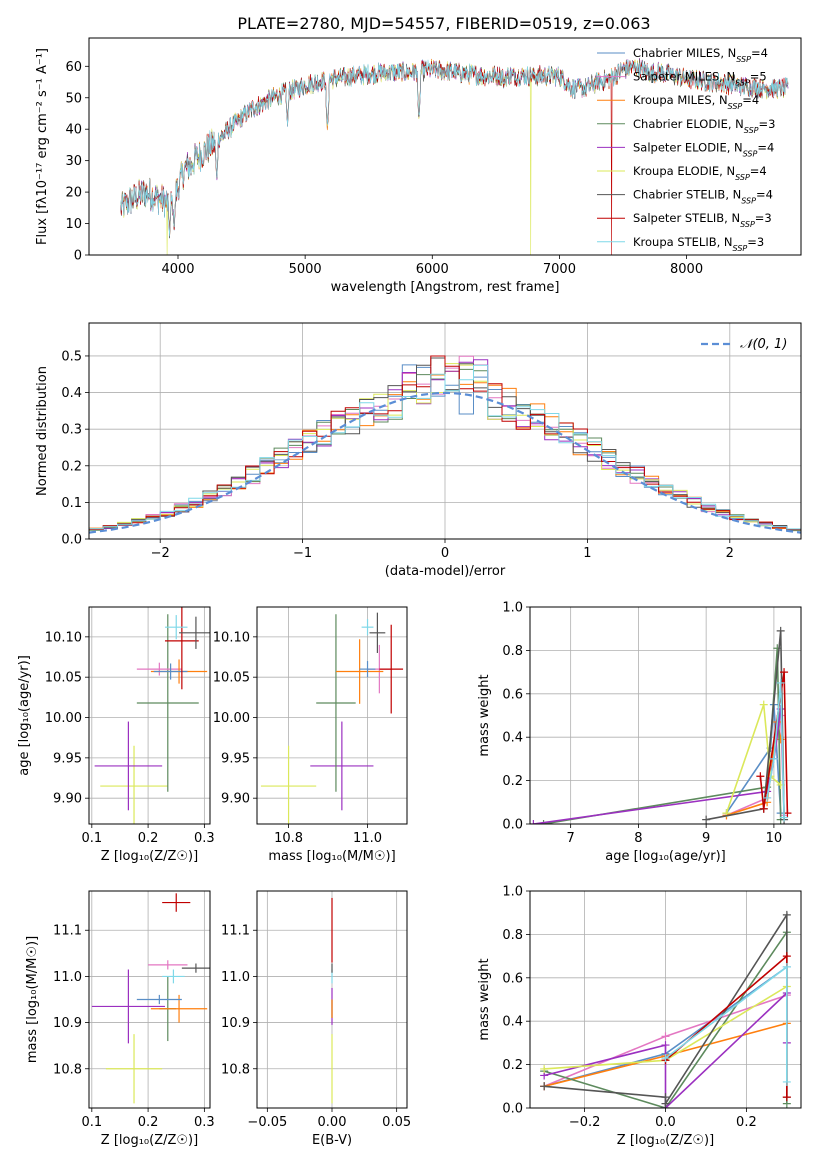  What do you see at coordinates (688, 124) in the screenshot?
I see `legend-text: Chabrier ELODIE, N` at bounding box center [688, 124].